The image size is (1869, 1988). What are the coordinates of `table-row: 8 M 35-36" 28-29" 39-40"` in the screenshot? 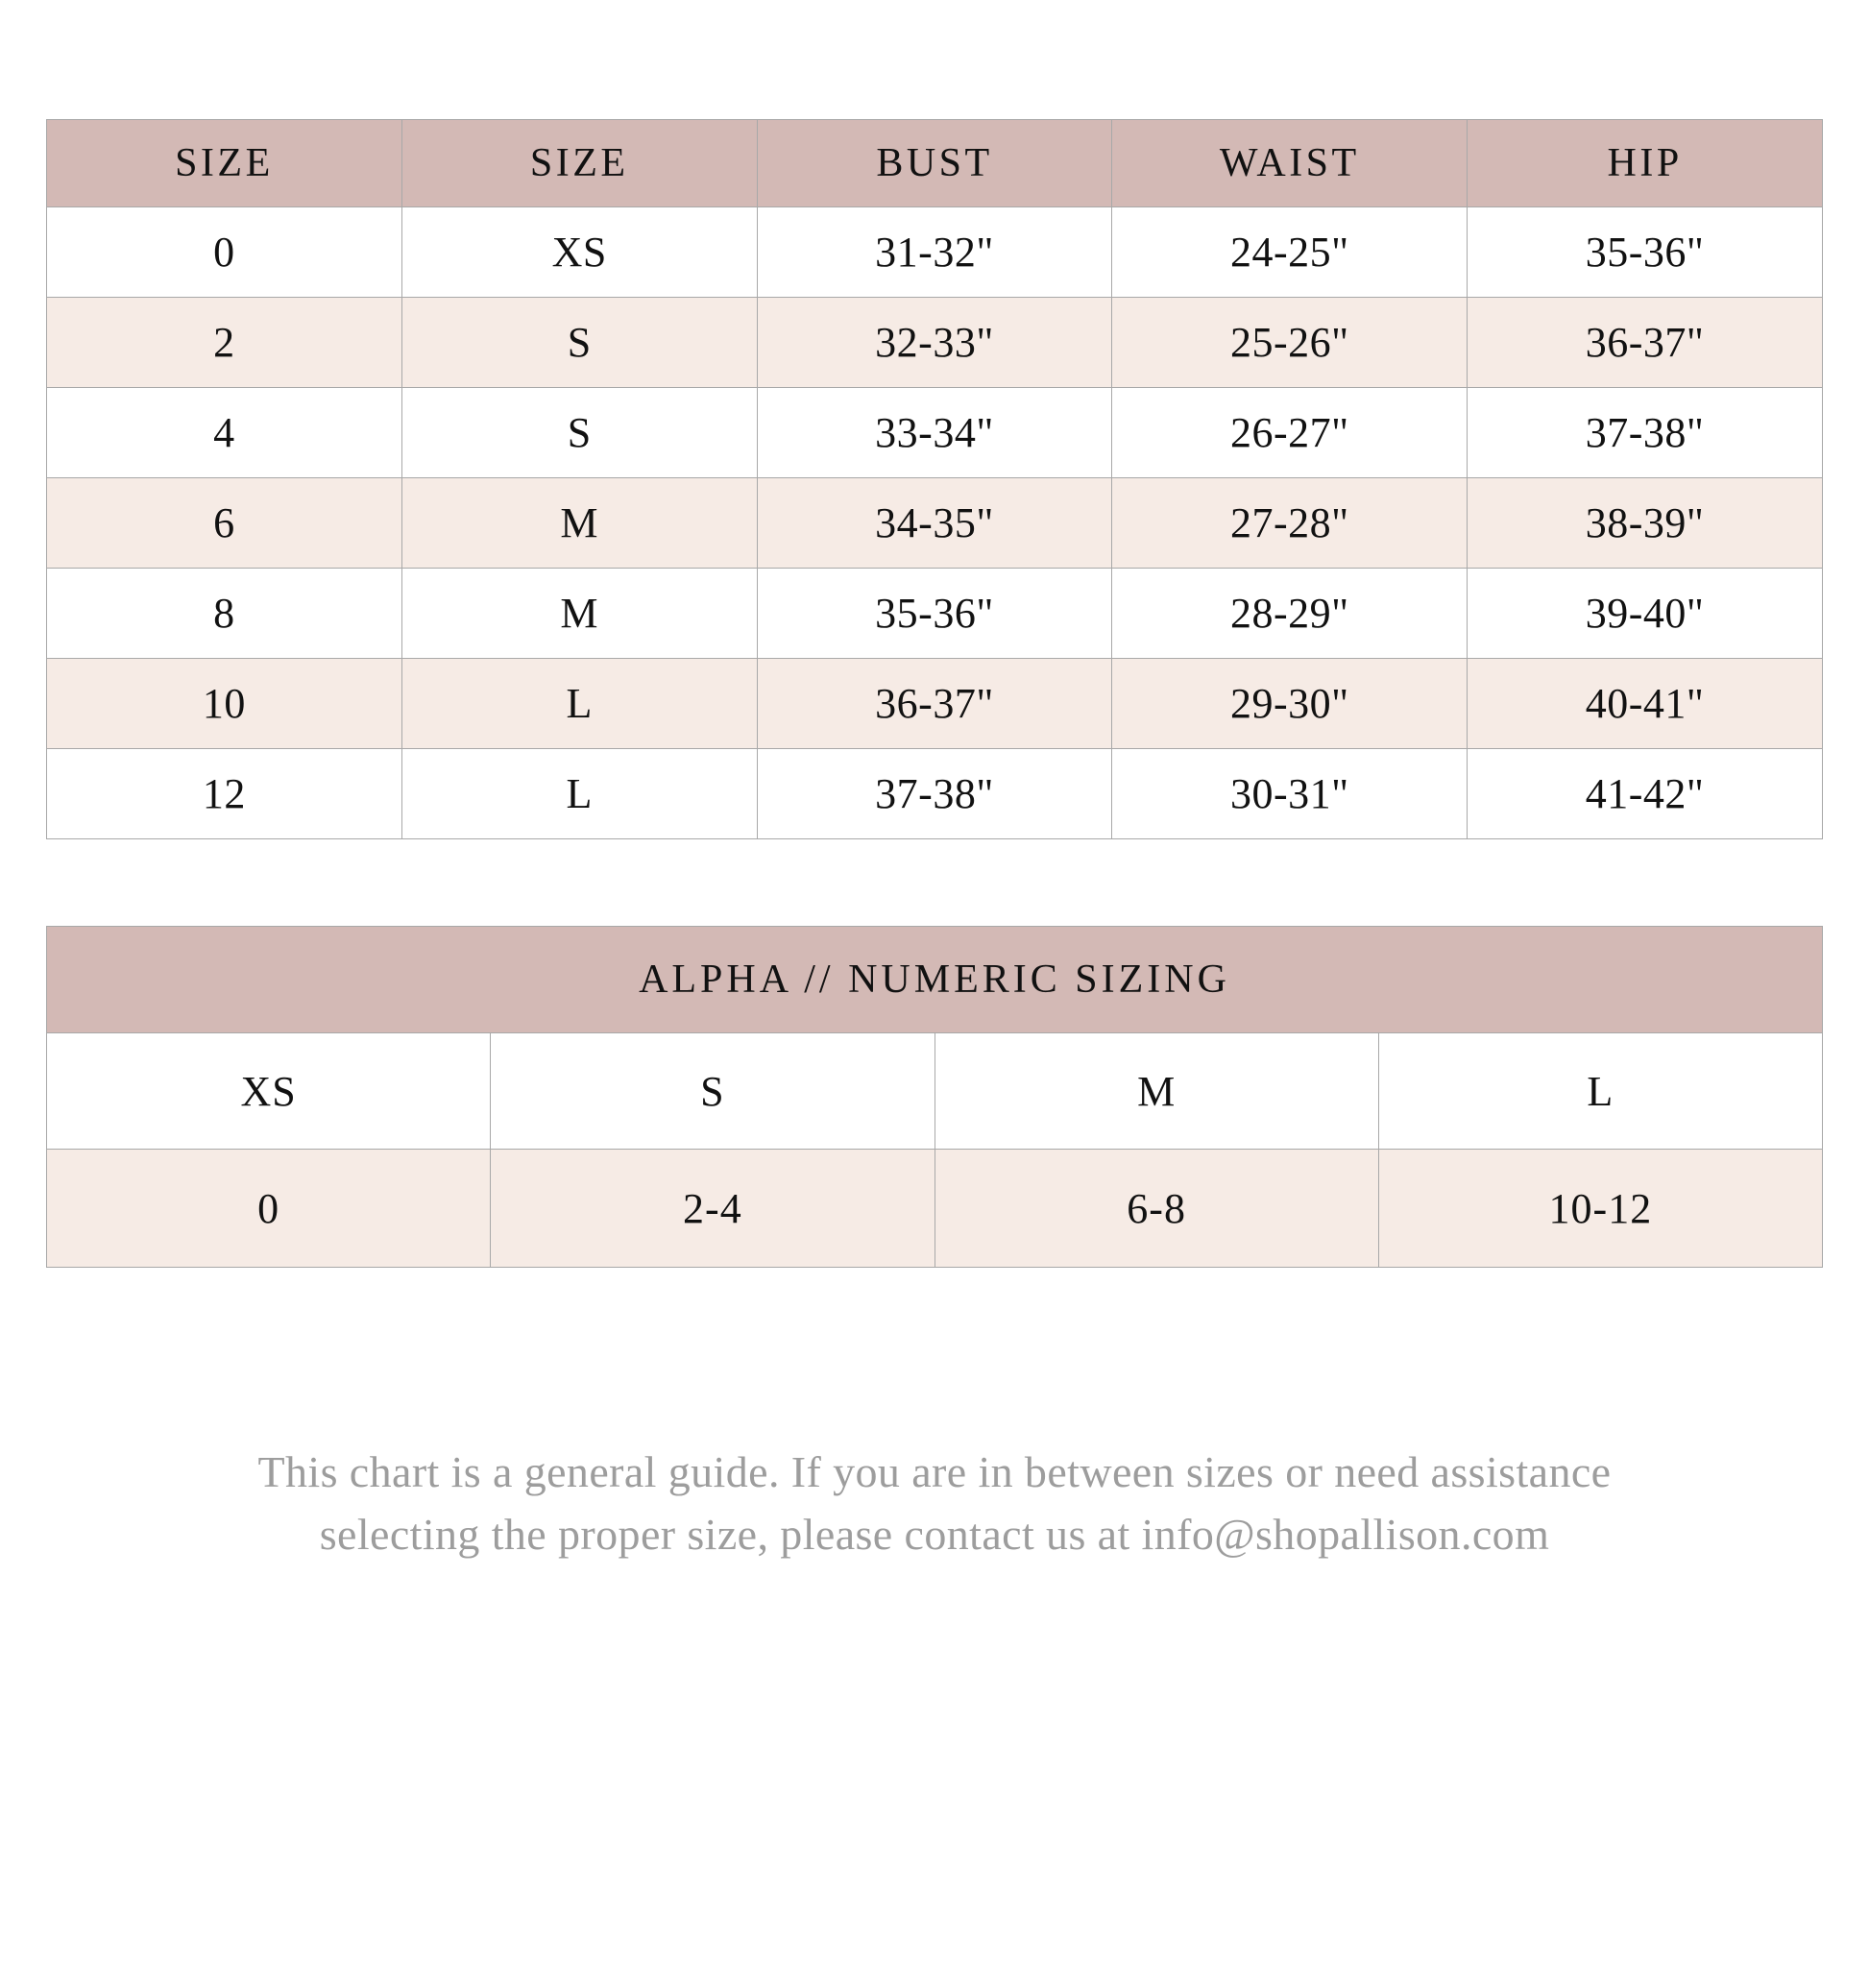 It's located at (935, 613).